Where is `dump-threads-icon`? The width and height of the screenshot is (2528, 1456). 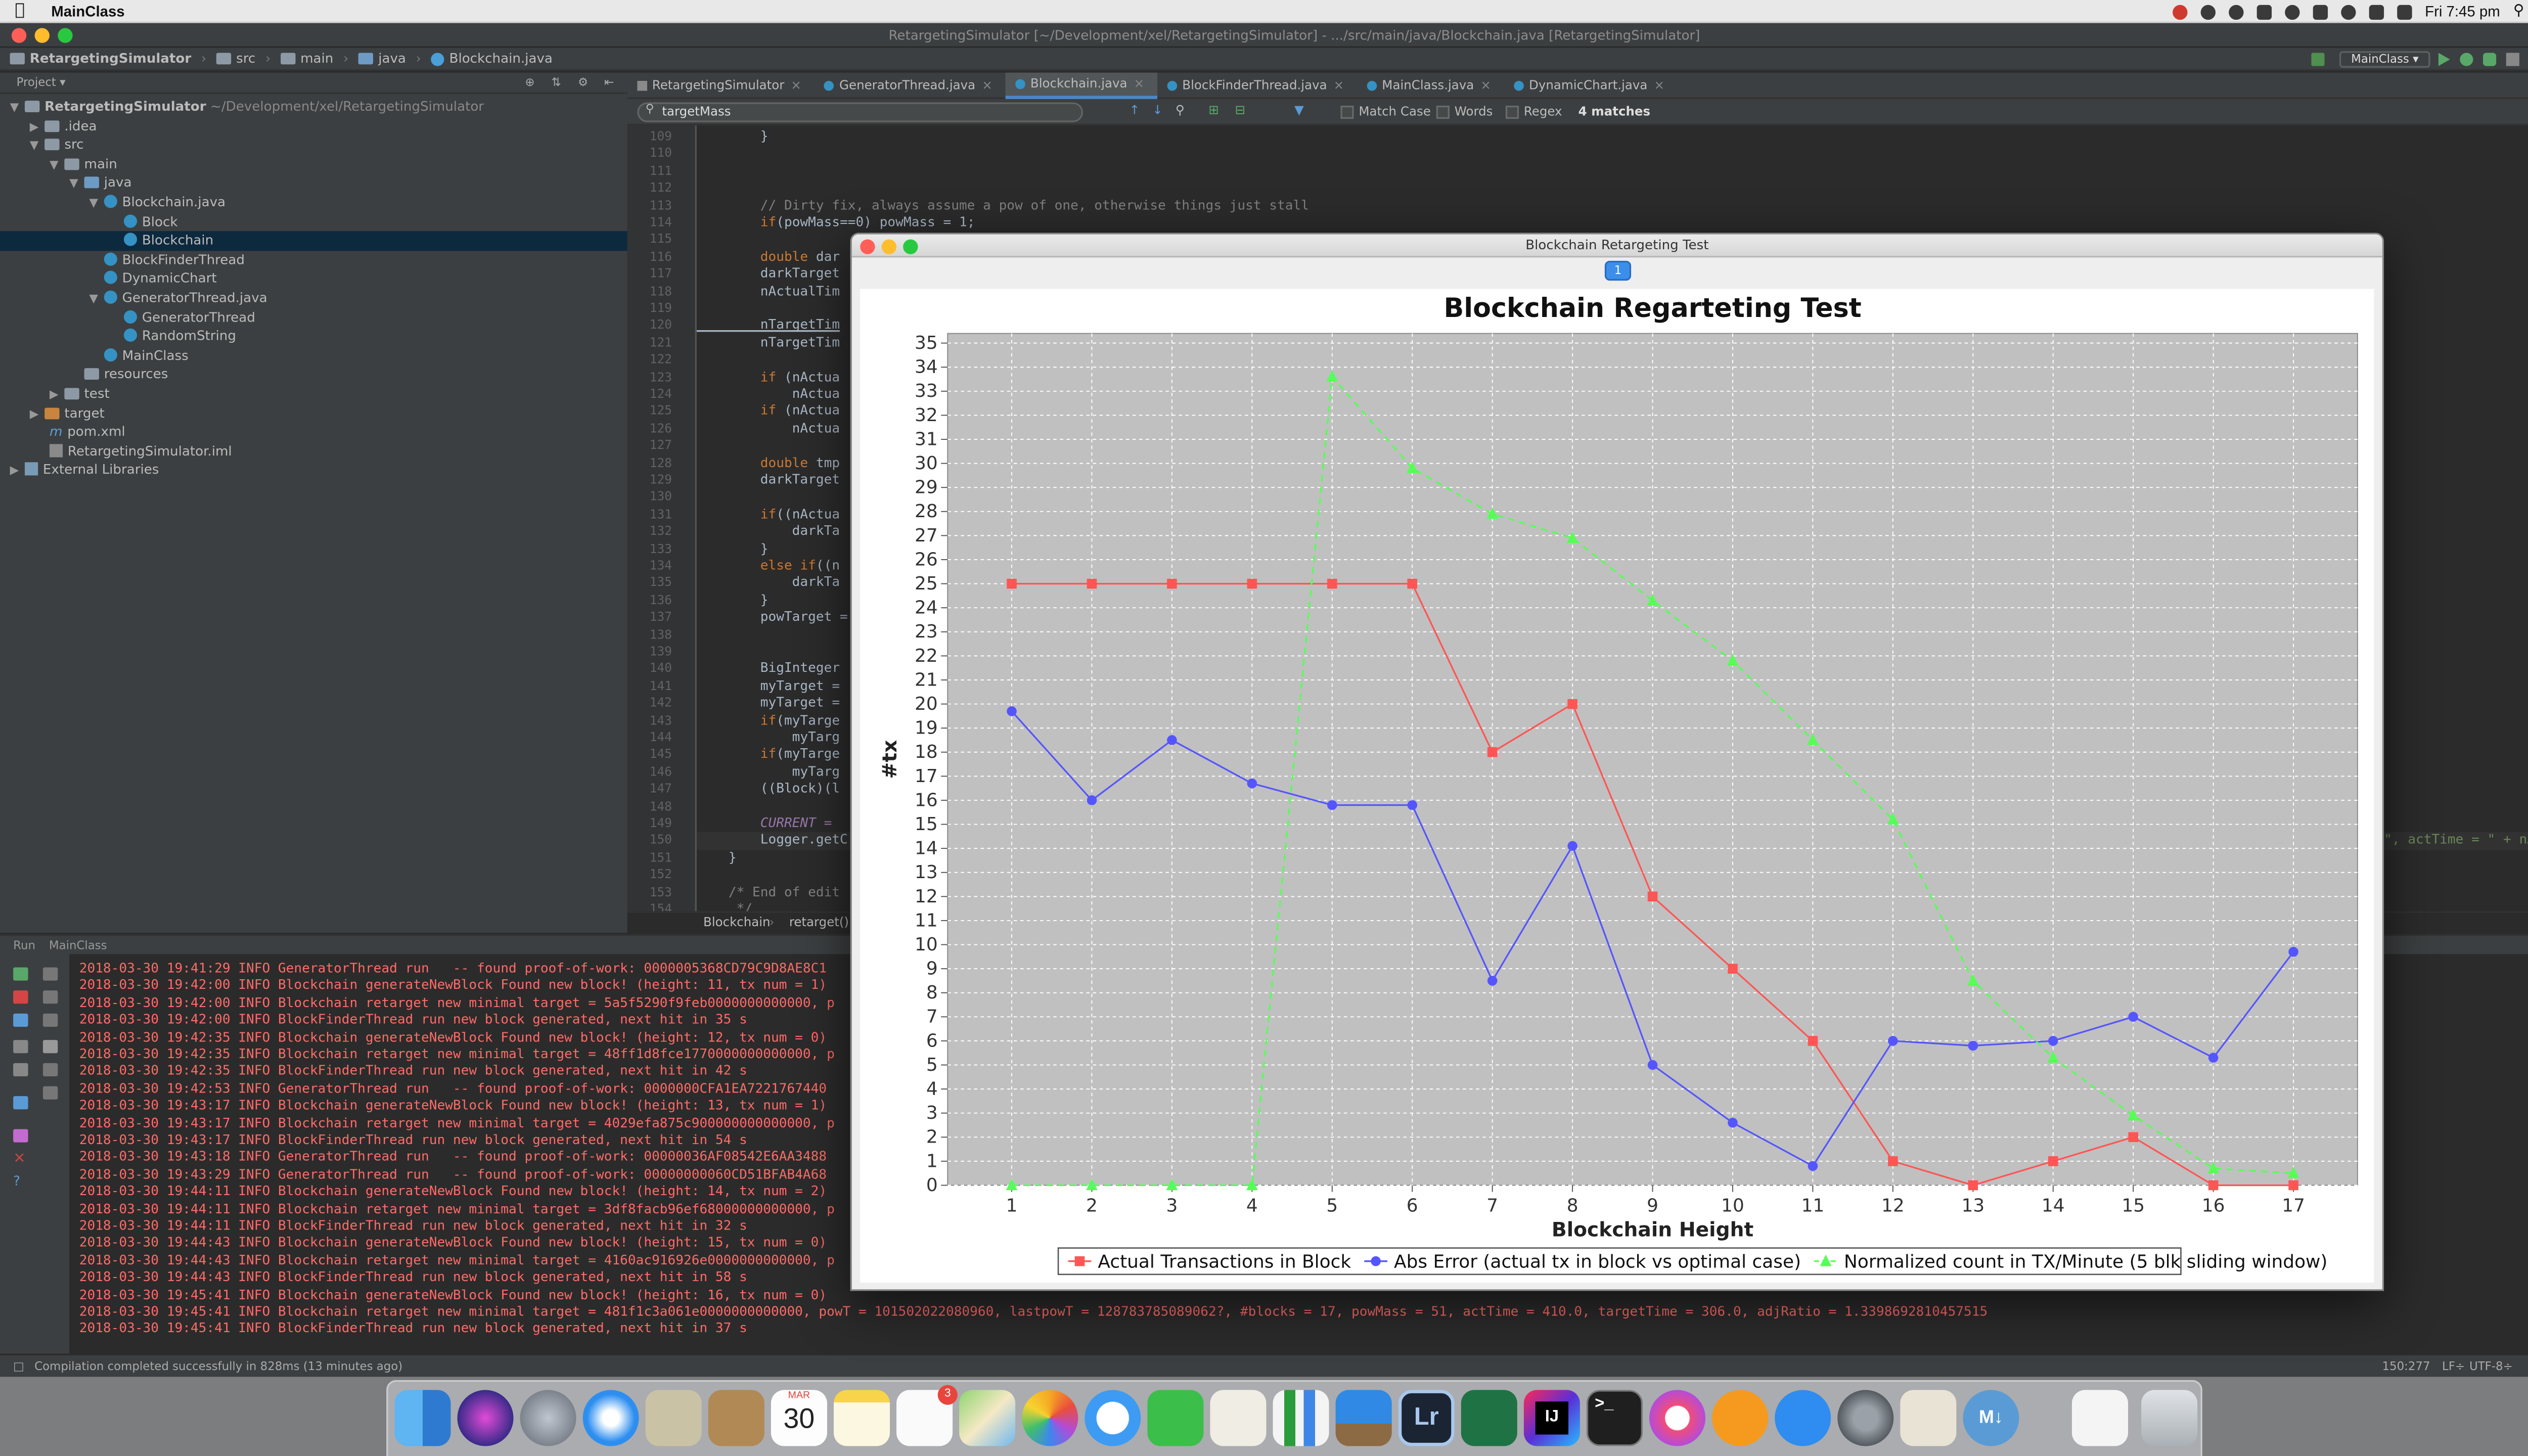
dump-threads-icon is located at coordinates (21, 1047).